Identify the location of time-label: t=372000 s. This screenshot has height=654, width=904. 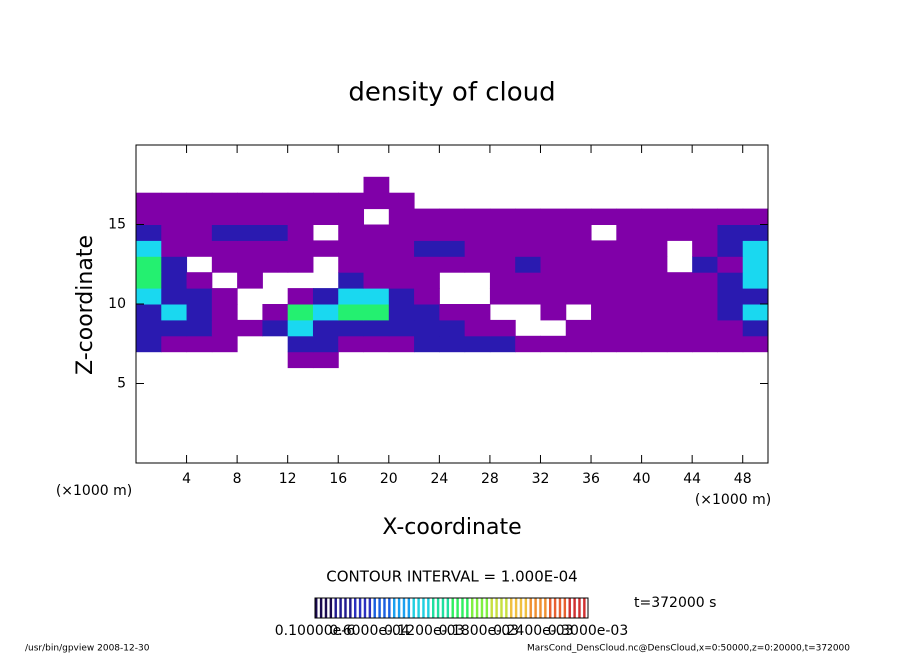
(675, 603).